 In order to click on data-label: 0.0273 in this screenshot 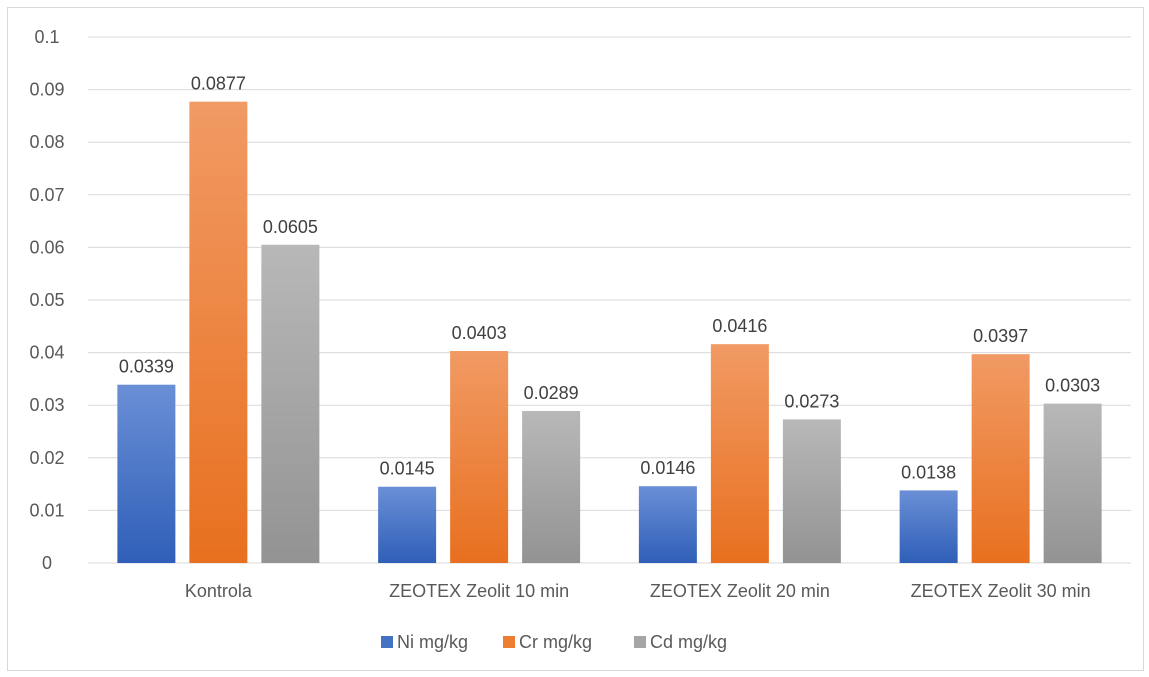, I will do `click(811, 401)`.